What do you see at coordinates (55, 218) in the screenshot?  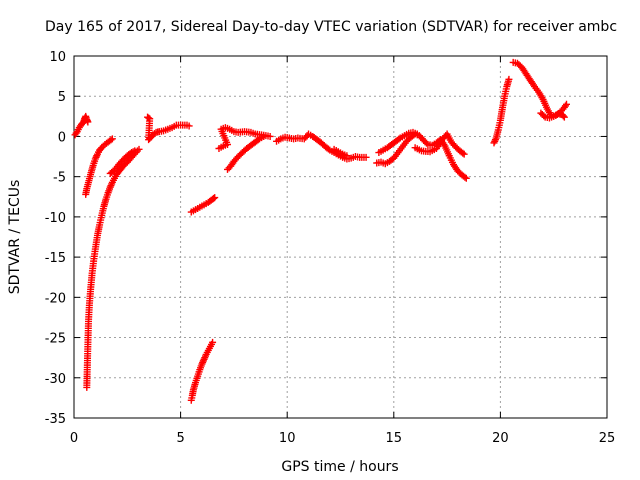 I see `y-tick-label: -10` at bounding box center [55, 218].